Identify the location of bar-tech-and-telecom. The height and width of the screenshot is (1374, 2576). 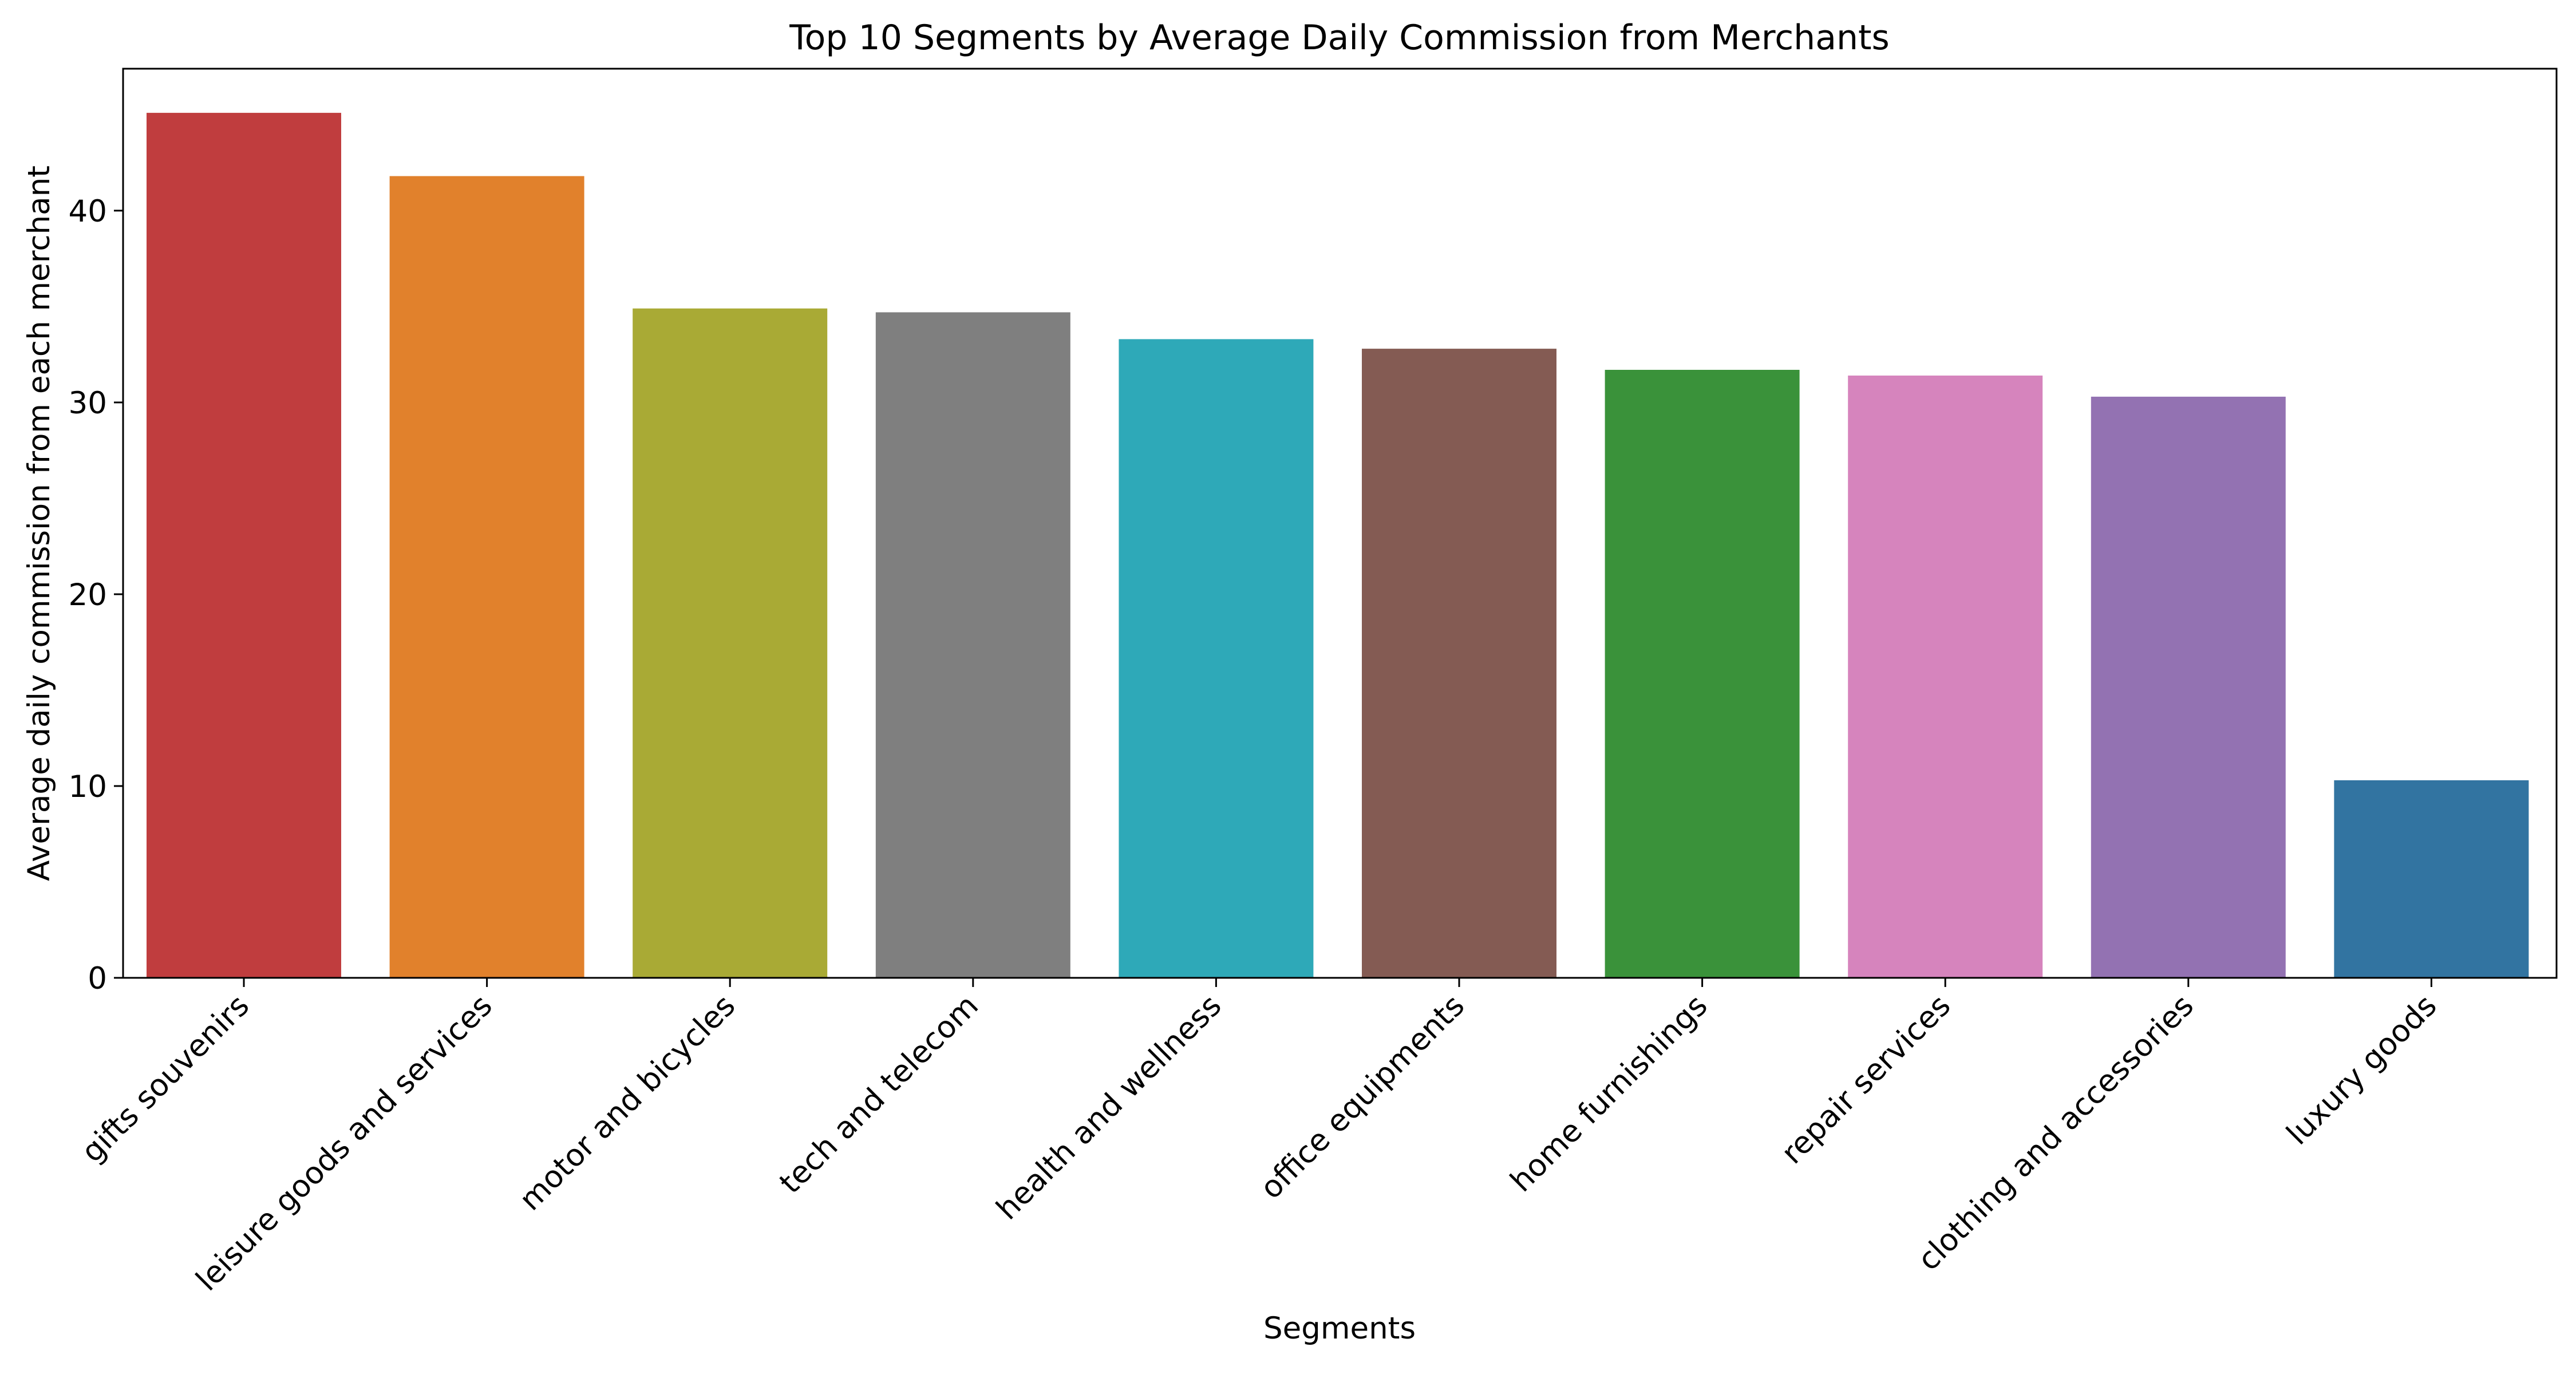
(972, 645).